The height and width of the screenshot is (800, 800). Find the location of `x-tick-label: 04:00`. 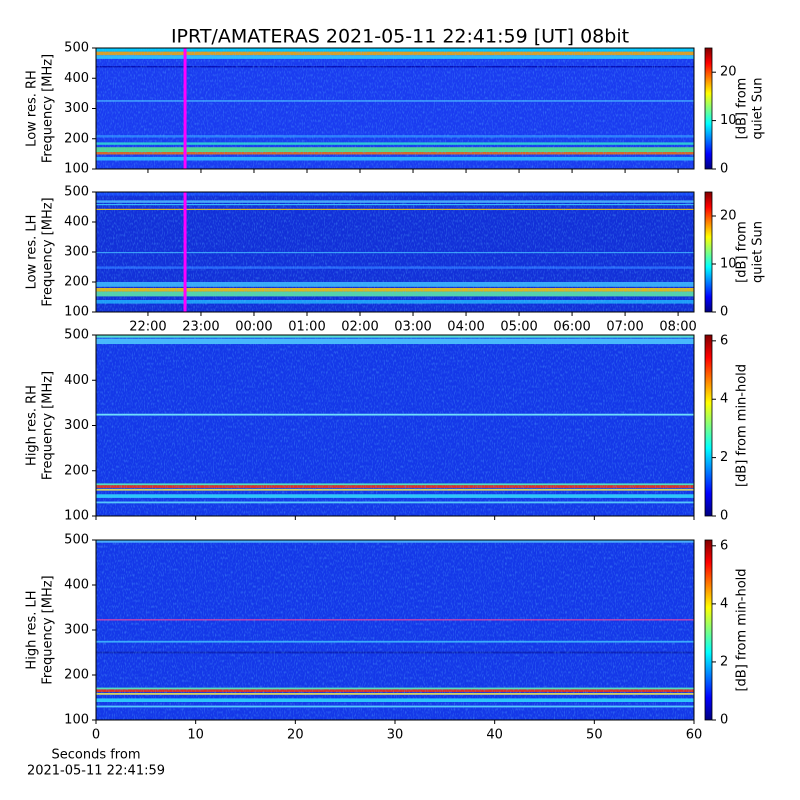

x-tick-label: 04:00 is located at coordinates (465, 327).